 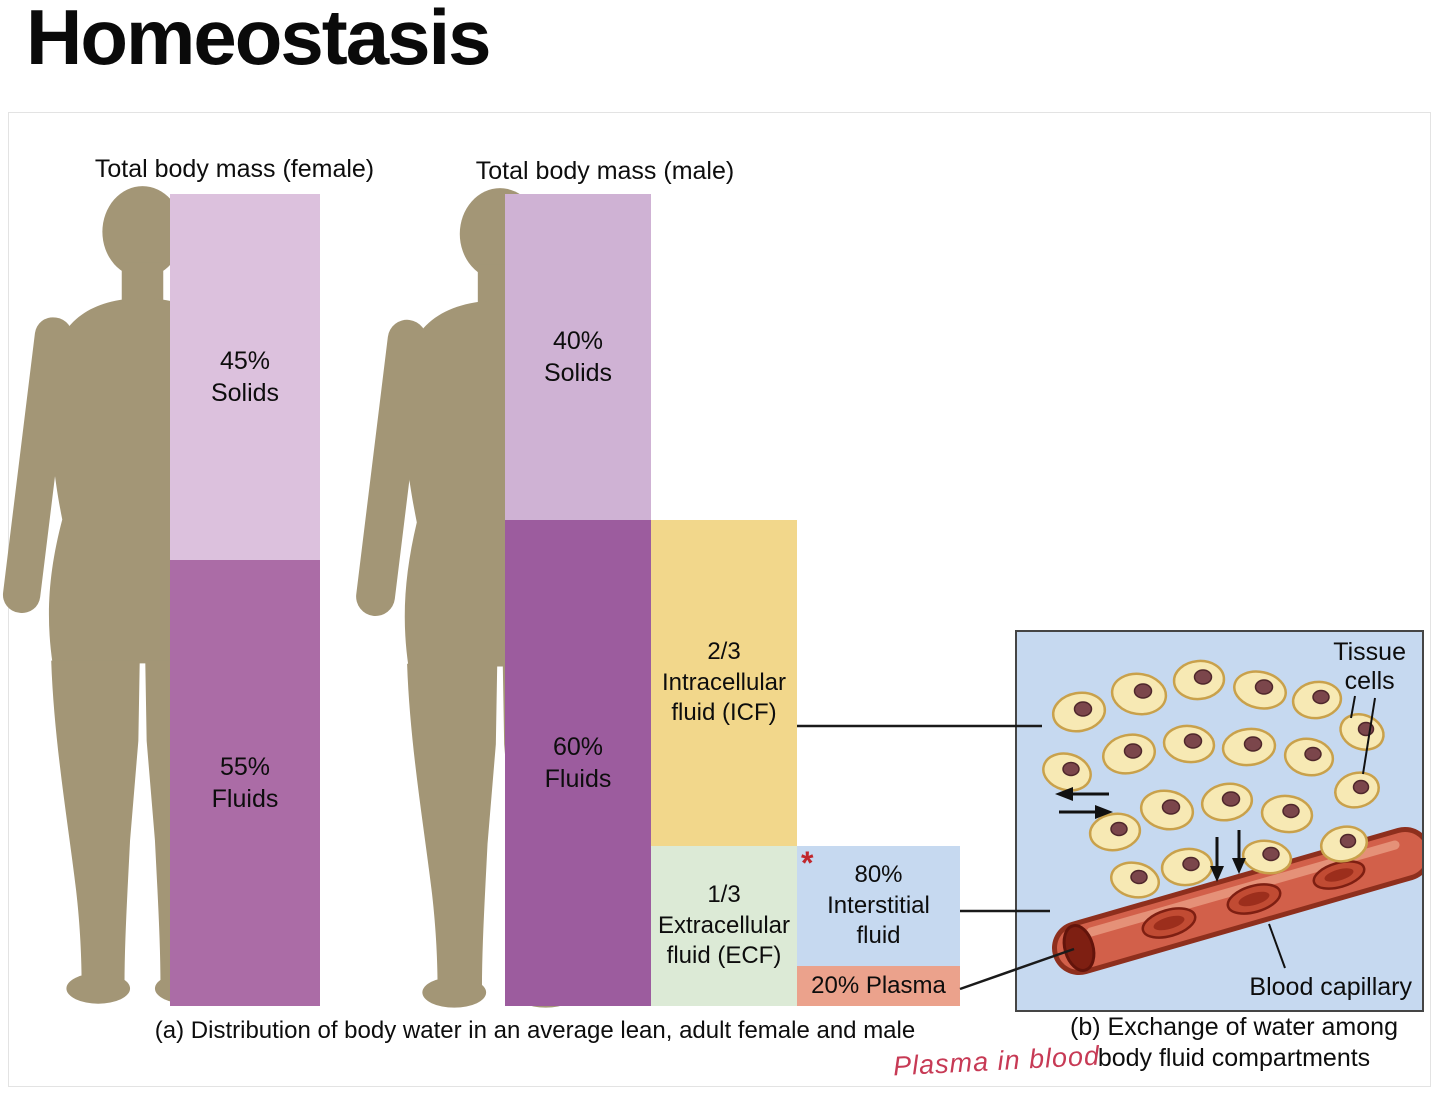 I want to click on male-fluids-text: 60% Fluids, so click(x=578, y=763).